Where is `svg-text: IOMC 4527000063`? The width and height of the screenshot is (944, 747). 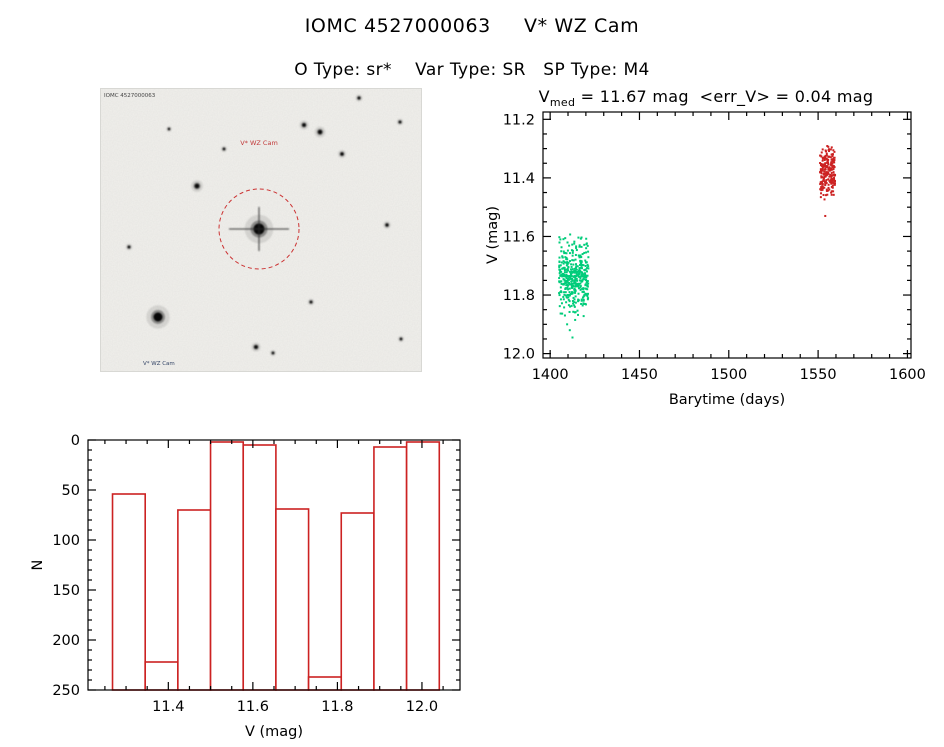
svg-text: IOMC 4527000063 is located at coordinates (130, 96).